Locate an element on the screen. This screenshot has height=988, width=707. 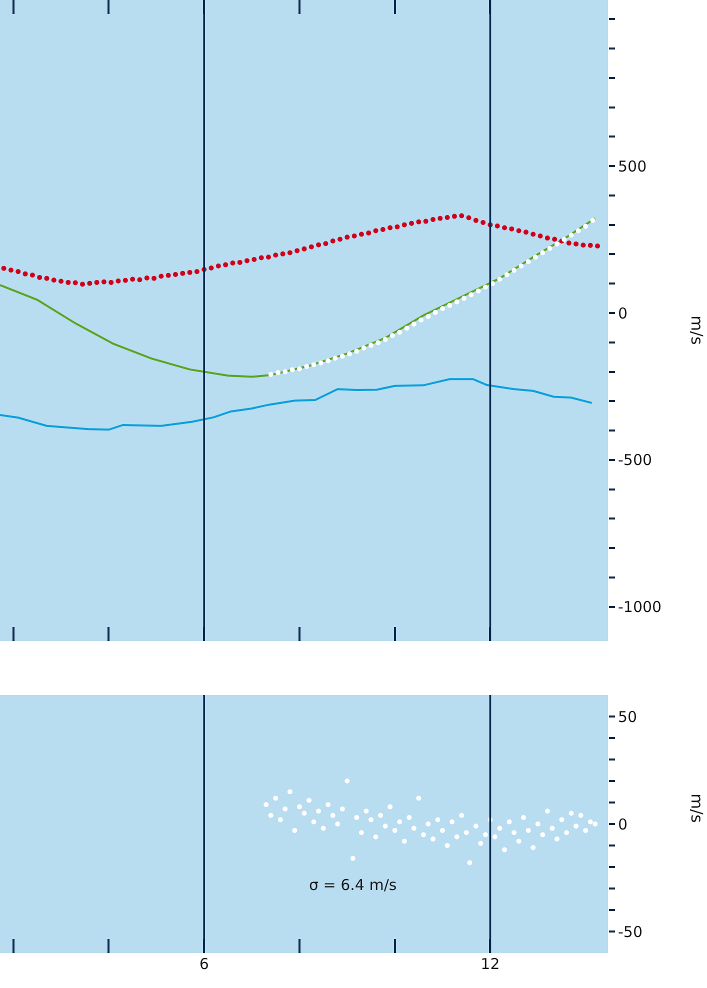
y-tick-label: -50 is located at coordinates (630, 931).